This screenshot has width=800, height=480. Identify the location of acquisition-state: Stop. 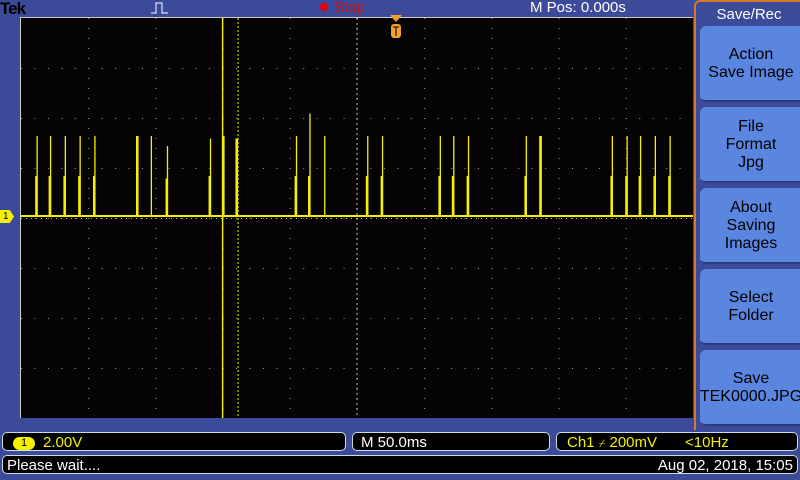
(349, 8).